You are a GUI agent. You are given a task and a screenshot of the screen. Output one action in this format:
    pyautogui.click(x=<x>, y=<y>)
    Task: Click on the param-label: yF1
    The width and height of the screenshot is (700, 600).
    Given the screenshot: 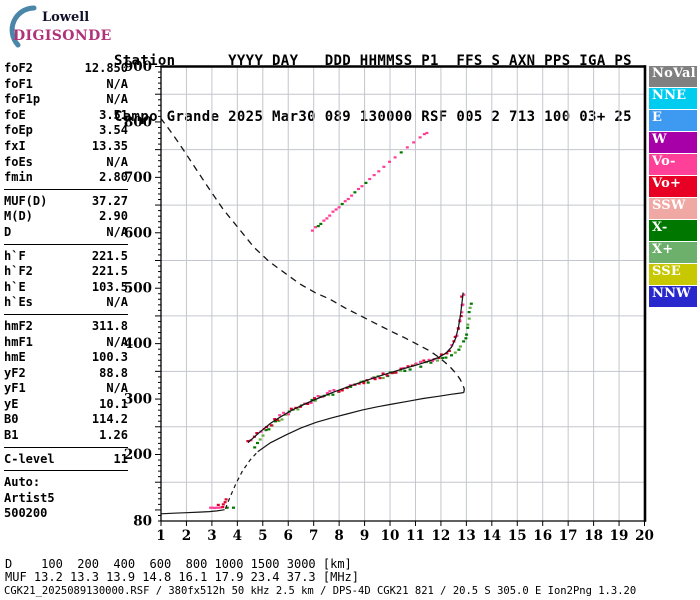 What is the action you would take?
    pyautogui.click(x=15, y=388)
    